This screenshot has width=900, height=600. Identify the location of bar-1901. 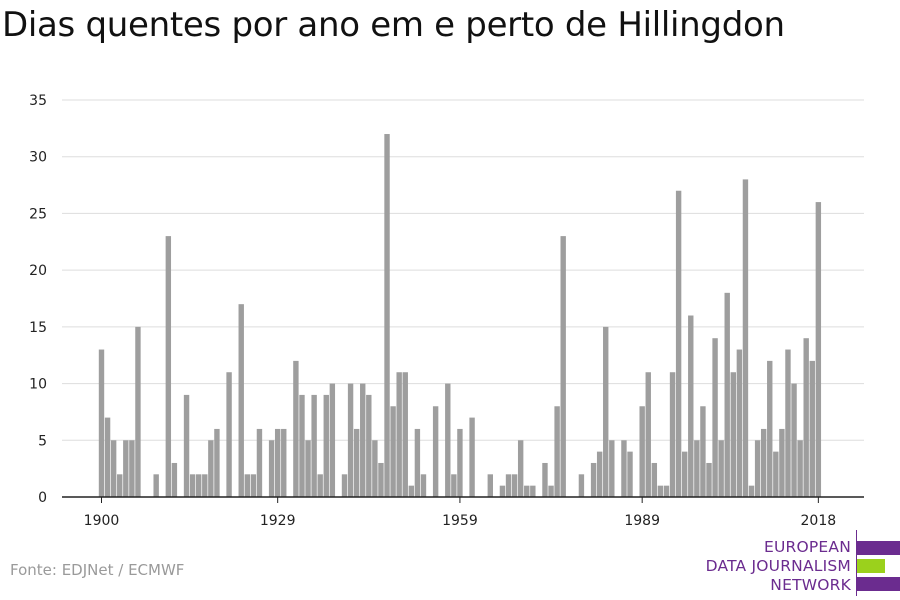
(107, 457).